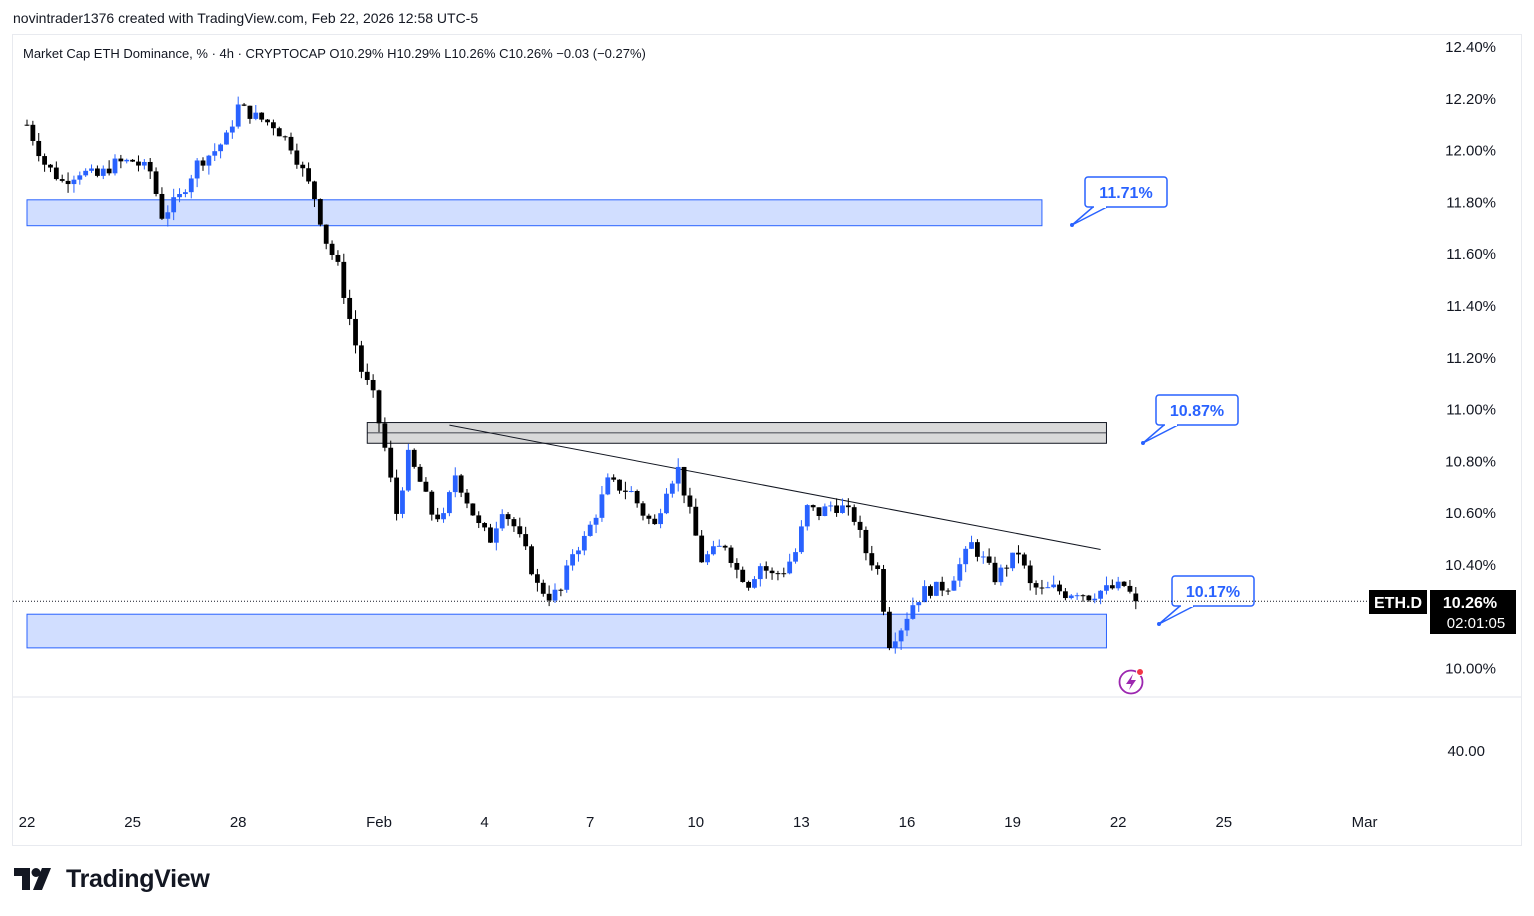 The height and width of the screenshot is (916, 1534). Describe the element at coordinates (1072, 225) in the screenshot. I see `callout-anchor` at that location.